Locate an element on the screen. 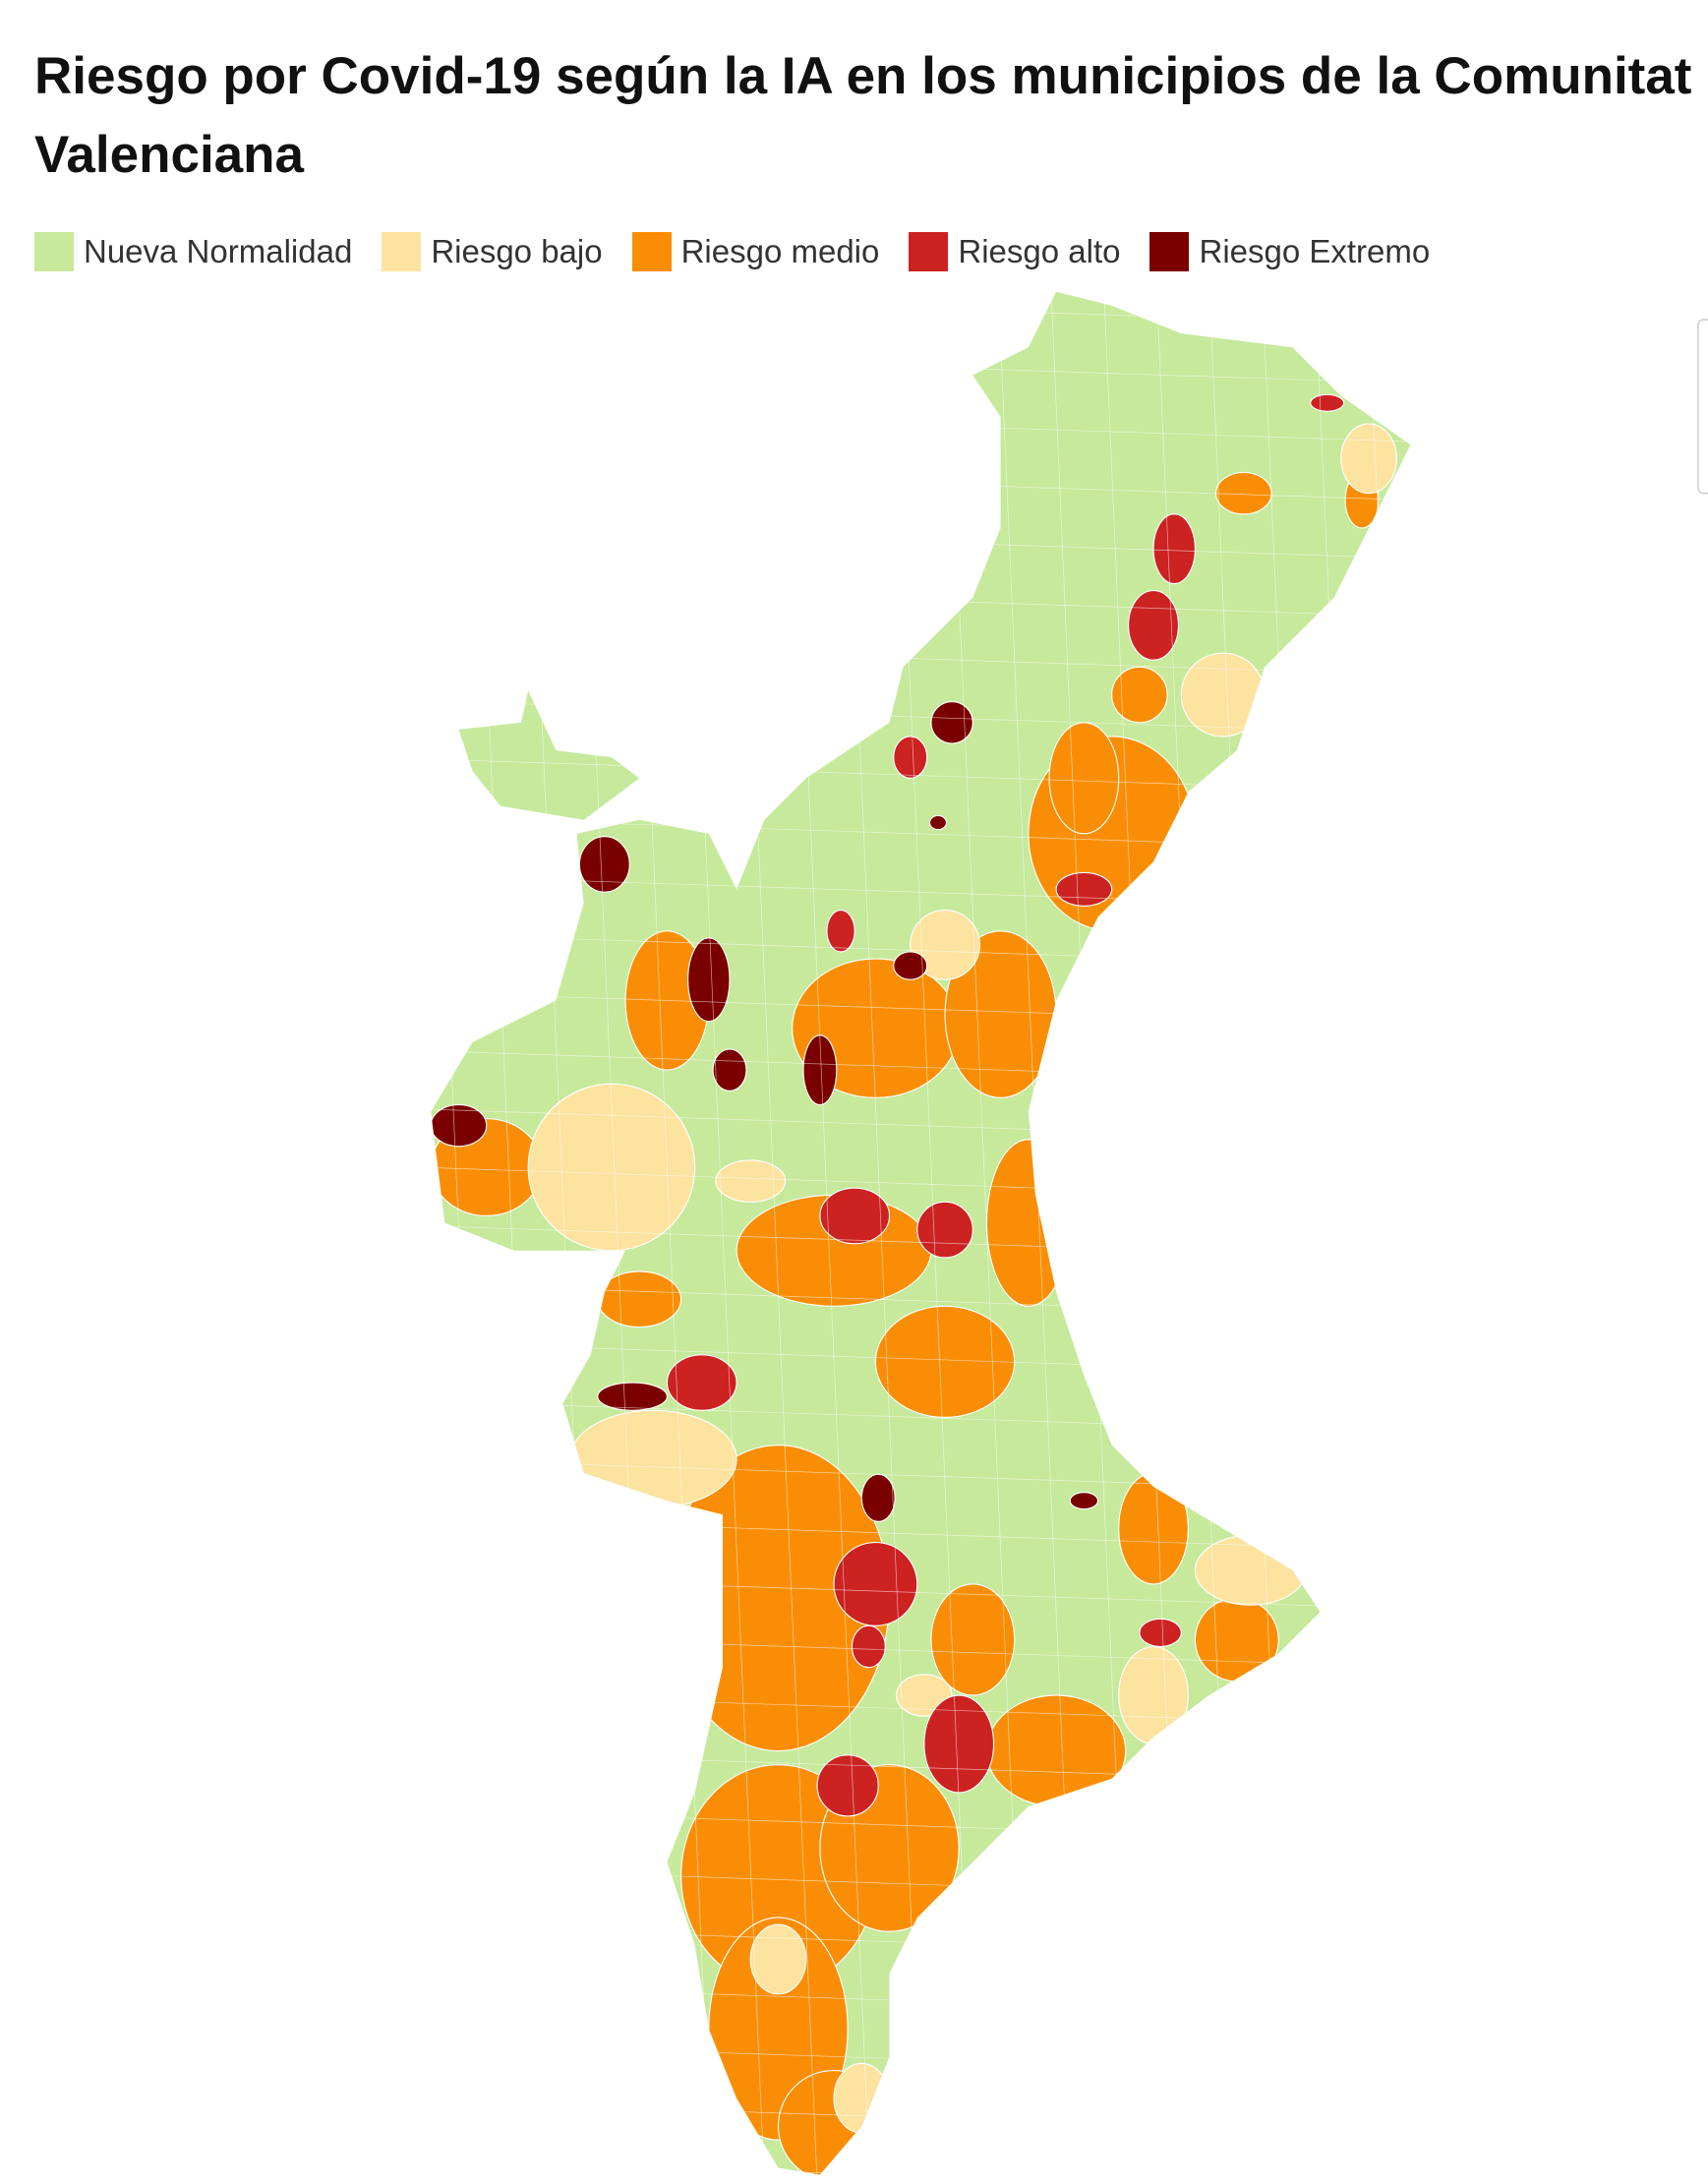  legend-label: Riesgo medio is located at coordinates (780, 251).